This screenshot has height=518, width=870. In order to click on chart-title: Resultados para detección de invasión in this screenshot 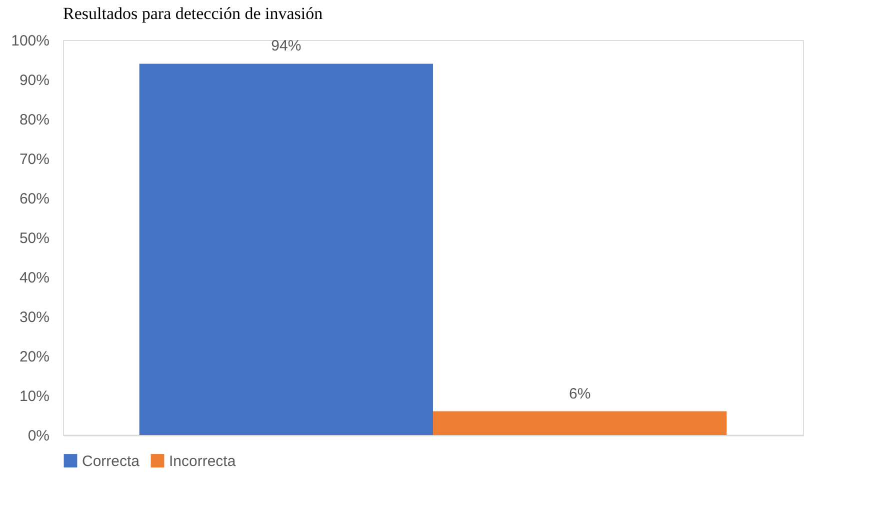, I will do `click(193, 13)`.